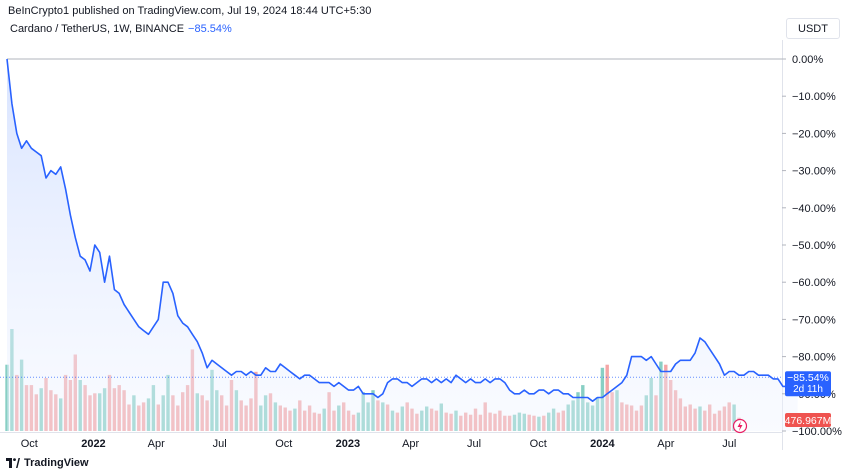 The image size is (850, 474). I want to click on last-price-label: −85.54%, so click(808, 378).